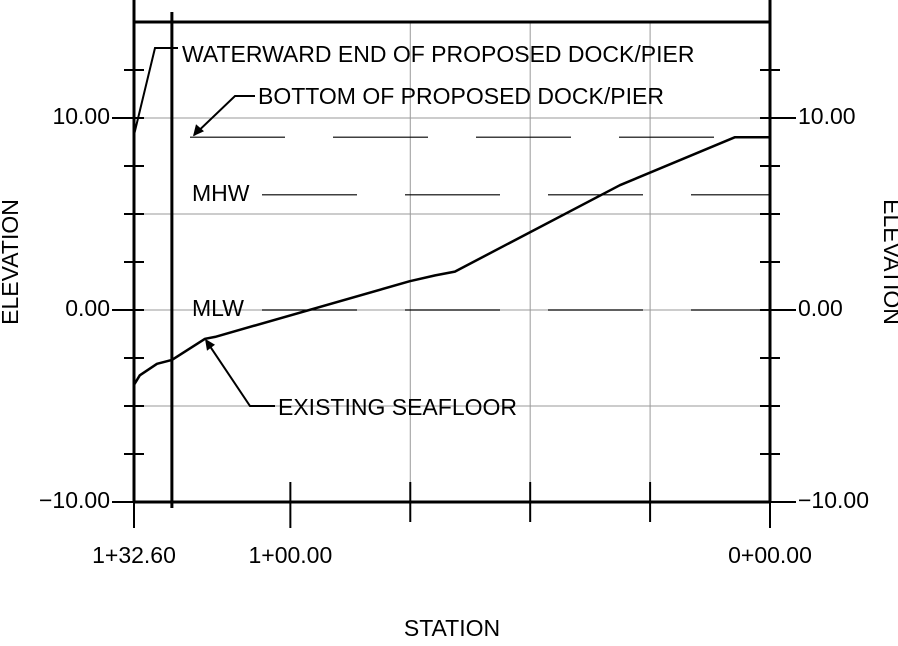 The width and height of the screenshot is (898, 646). I want to click on x-tick-label: 0+00.00, so click(770, 555).